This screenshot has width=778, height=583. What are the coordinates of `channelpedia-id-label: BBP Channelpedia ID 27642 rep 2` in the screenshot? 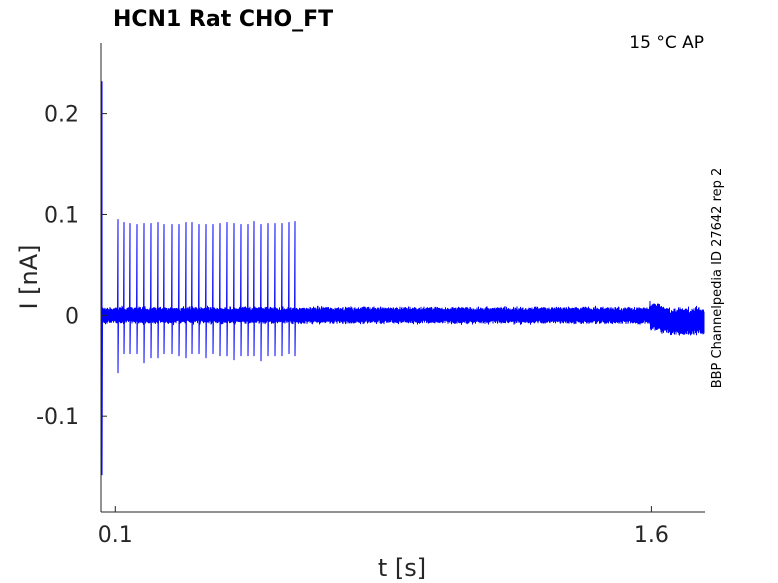 It's located at (717, 278).